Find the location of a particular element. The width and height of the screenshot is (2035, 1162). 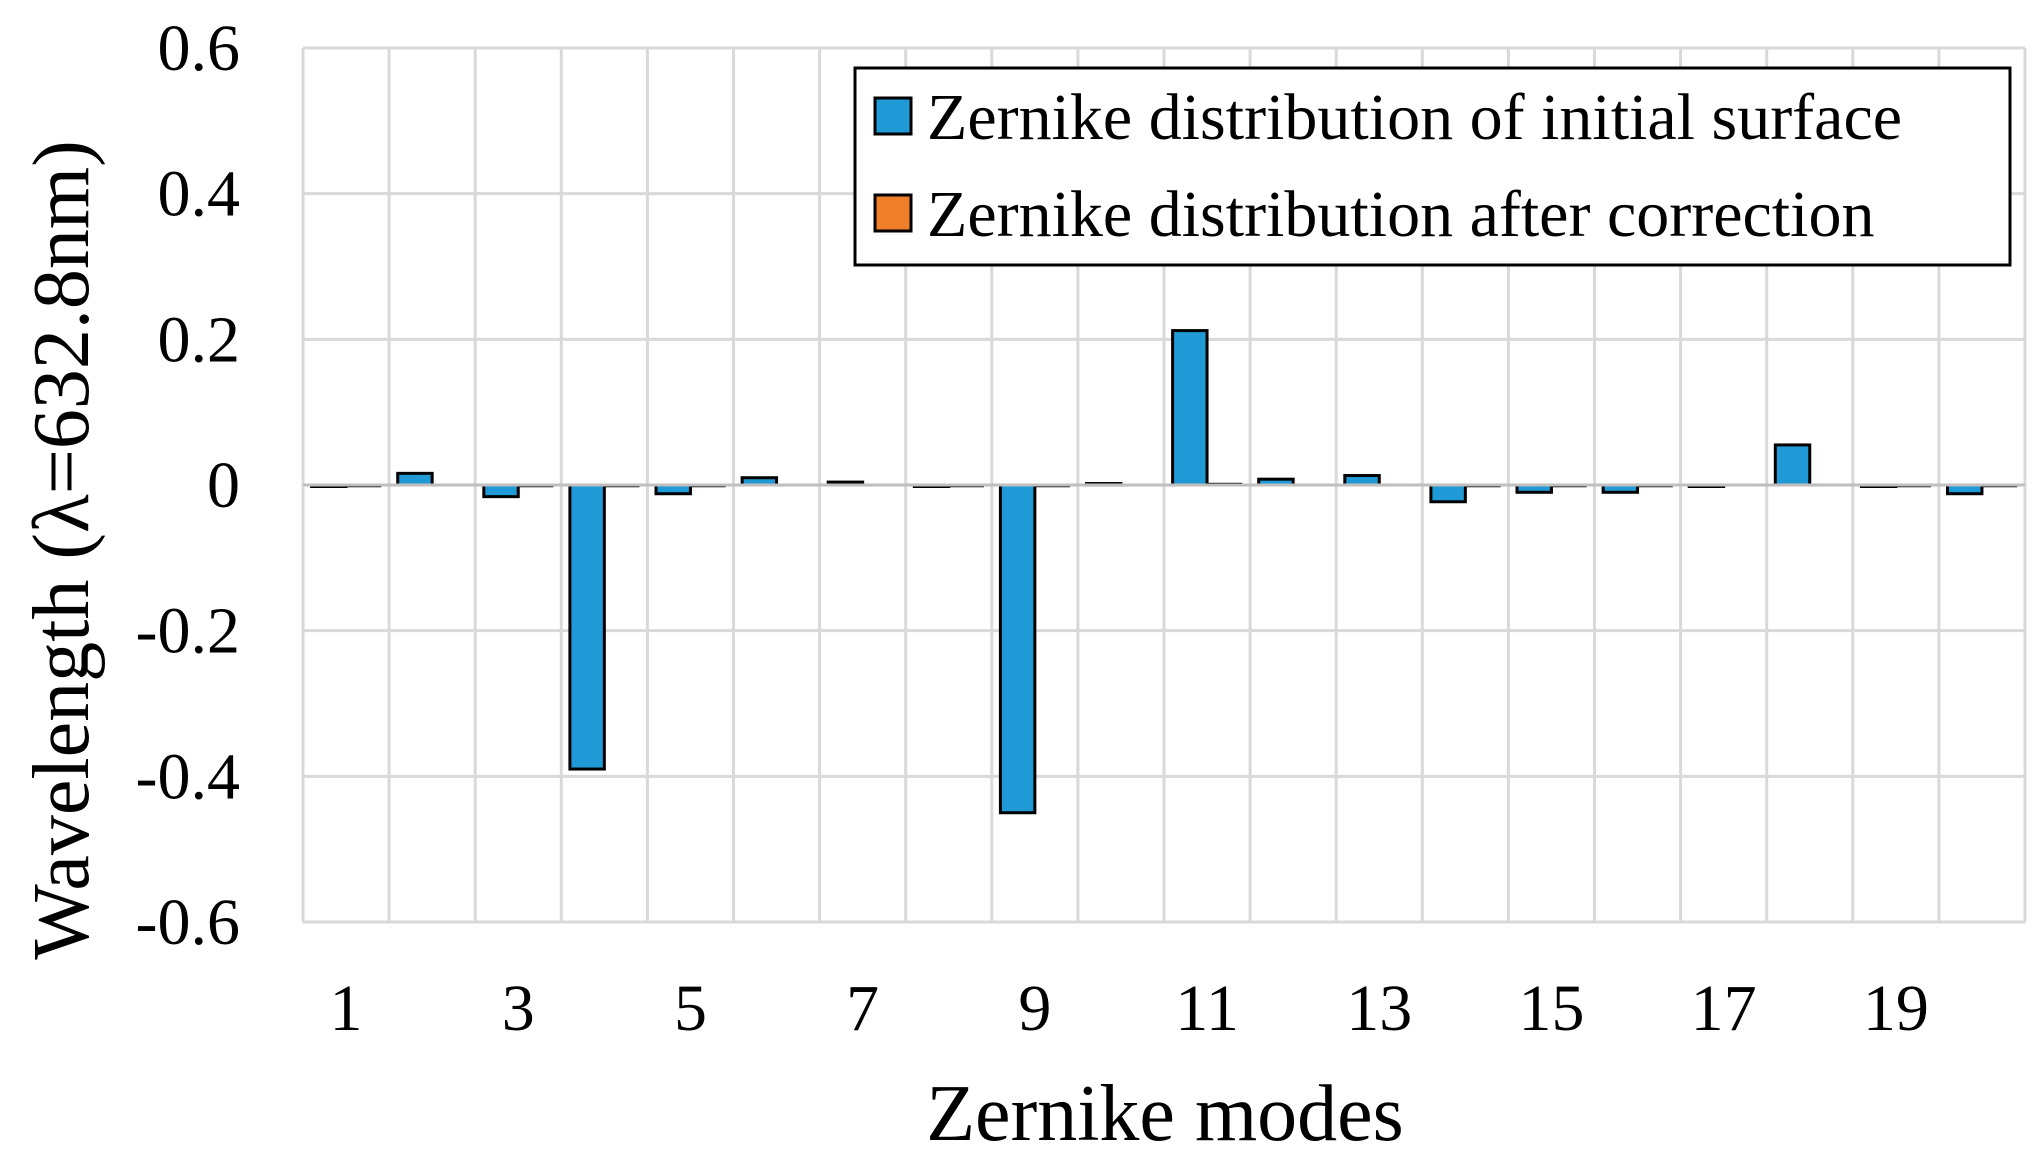

x-tick-label: 15 is located at coordinates (1551, 1008).